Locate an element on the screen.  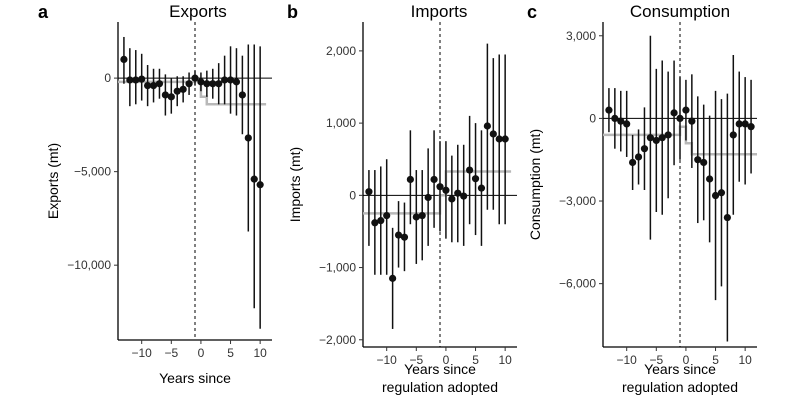
panel-c-label: c is located at coordinates (532, 12).